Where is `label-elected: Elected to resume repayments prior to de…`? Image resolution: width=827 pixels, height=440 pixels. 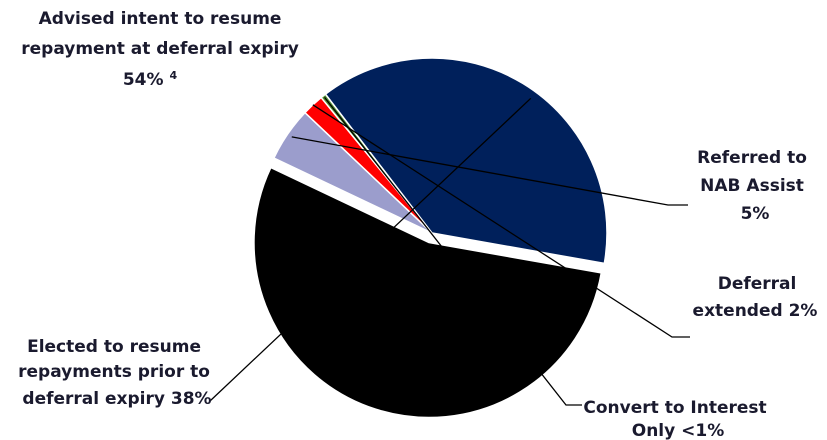
label-elected: Elected to resume repayments prior to de… is located at coordinates (117, 373).